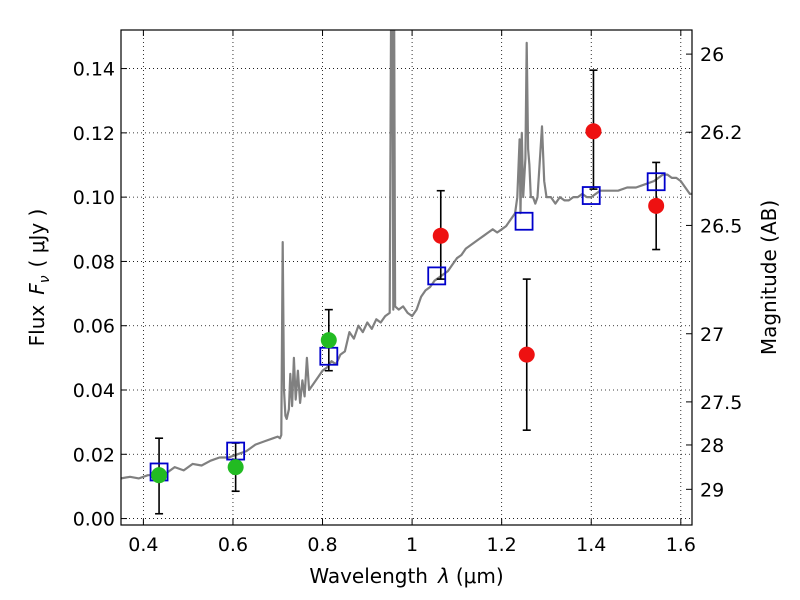 The width and height of the screenshot is (800, 600). Describe the element at coordinates (712, 335) in the screenshot. I see `y2-tick-label: 27` at that location.